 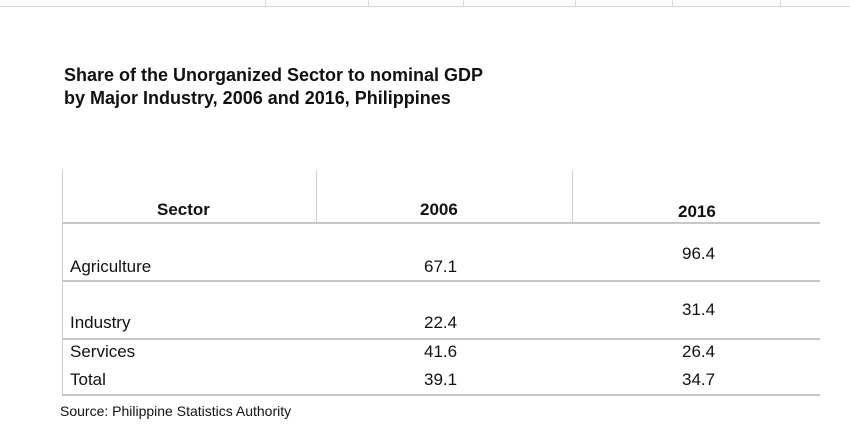 What do you see at coordinates (699, 253) in the screenshot?
I see `row-value-2016: 96.4` at bounding box center [699, 253].